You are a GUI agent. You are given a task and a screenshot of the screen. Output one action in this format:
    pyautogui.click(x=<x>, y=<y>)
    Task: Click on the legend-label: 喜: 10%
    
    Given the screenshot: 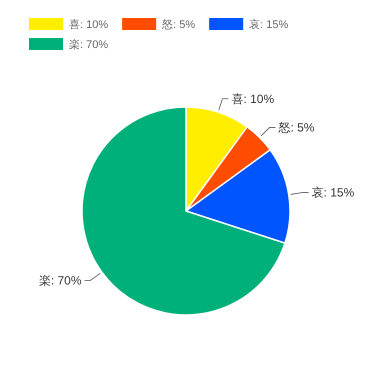 What is the action you would take?
    pyautogui.click(x=88, y=24)
    